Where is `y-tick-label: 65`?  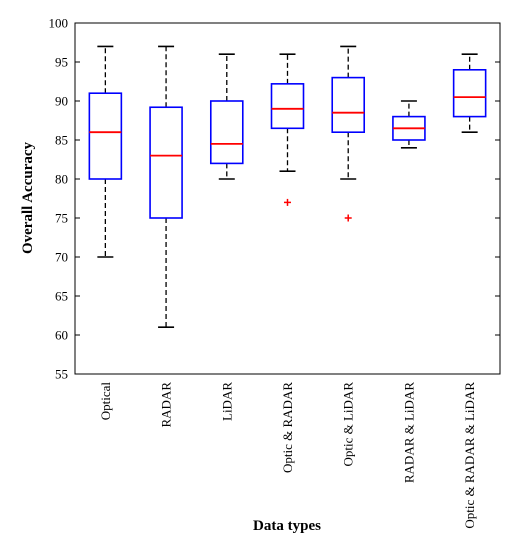
y-tick-label: 65 is located at coordinates (61, 296).